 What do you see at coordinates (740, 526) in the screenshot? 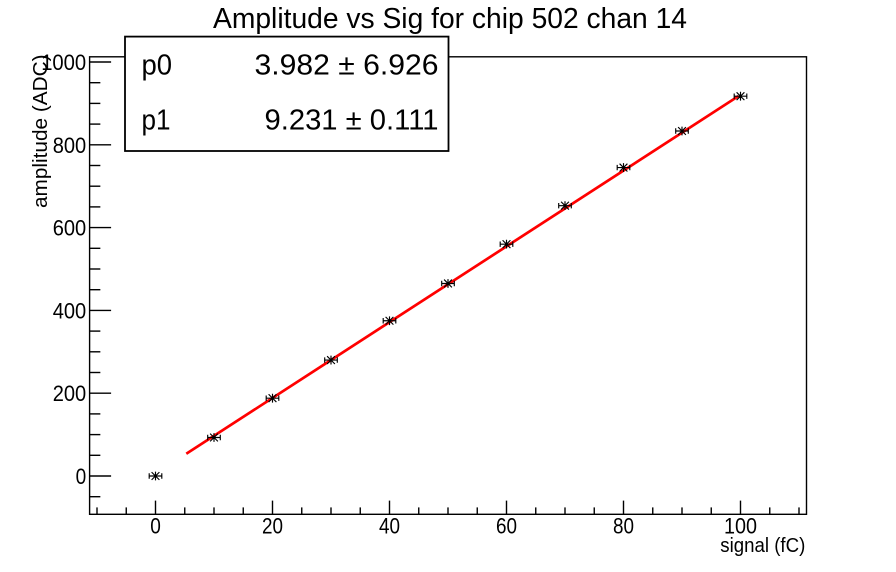
I see `svg-text: 100` at bounding box center [740, 526].